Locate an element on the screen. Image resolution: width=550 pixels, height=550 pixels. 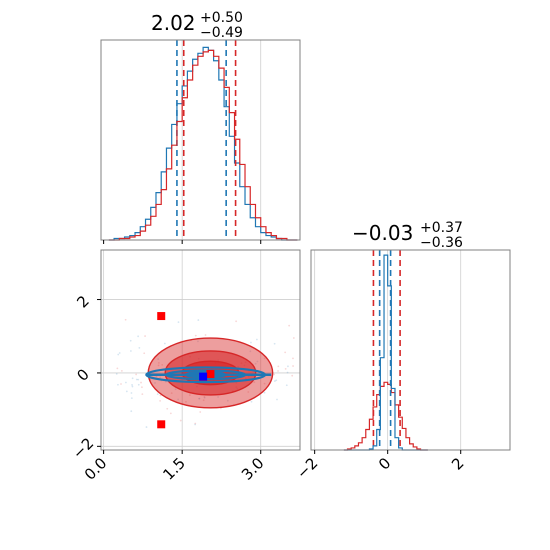
right-histogram-frame is located at coordinates (410, 350).